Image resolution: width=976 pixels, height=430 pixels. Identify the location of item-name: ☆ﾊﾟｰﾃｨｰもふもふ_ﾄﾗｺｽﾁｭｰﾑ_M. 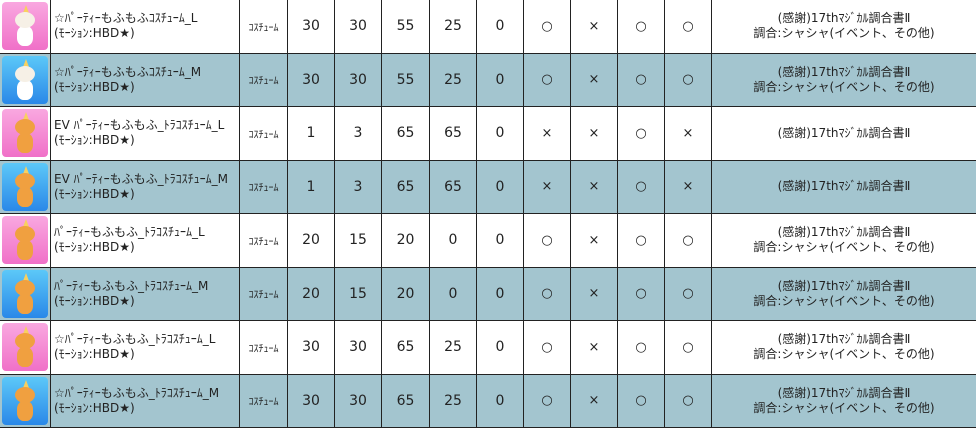
(137, 392).